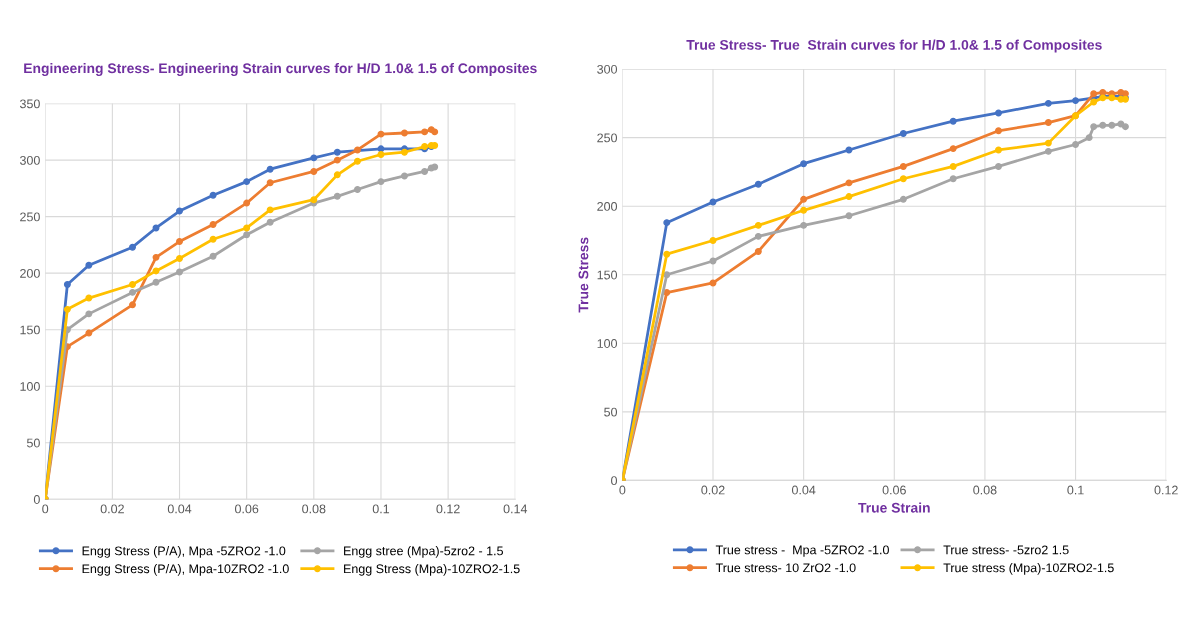  What do you see at coordinates (29, 104) in the screenshot?
I see `y-tick-label: 350` at bounding box center [29, 104].